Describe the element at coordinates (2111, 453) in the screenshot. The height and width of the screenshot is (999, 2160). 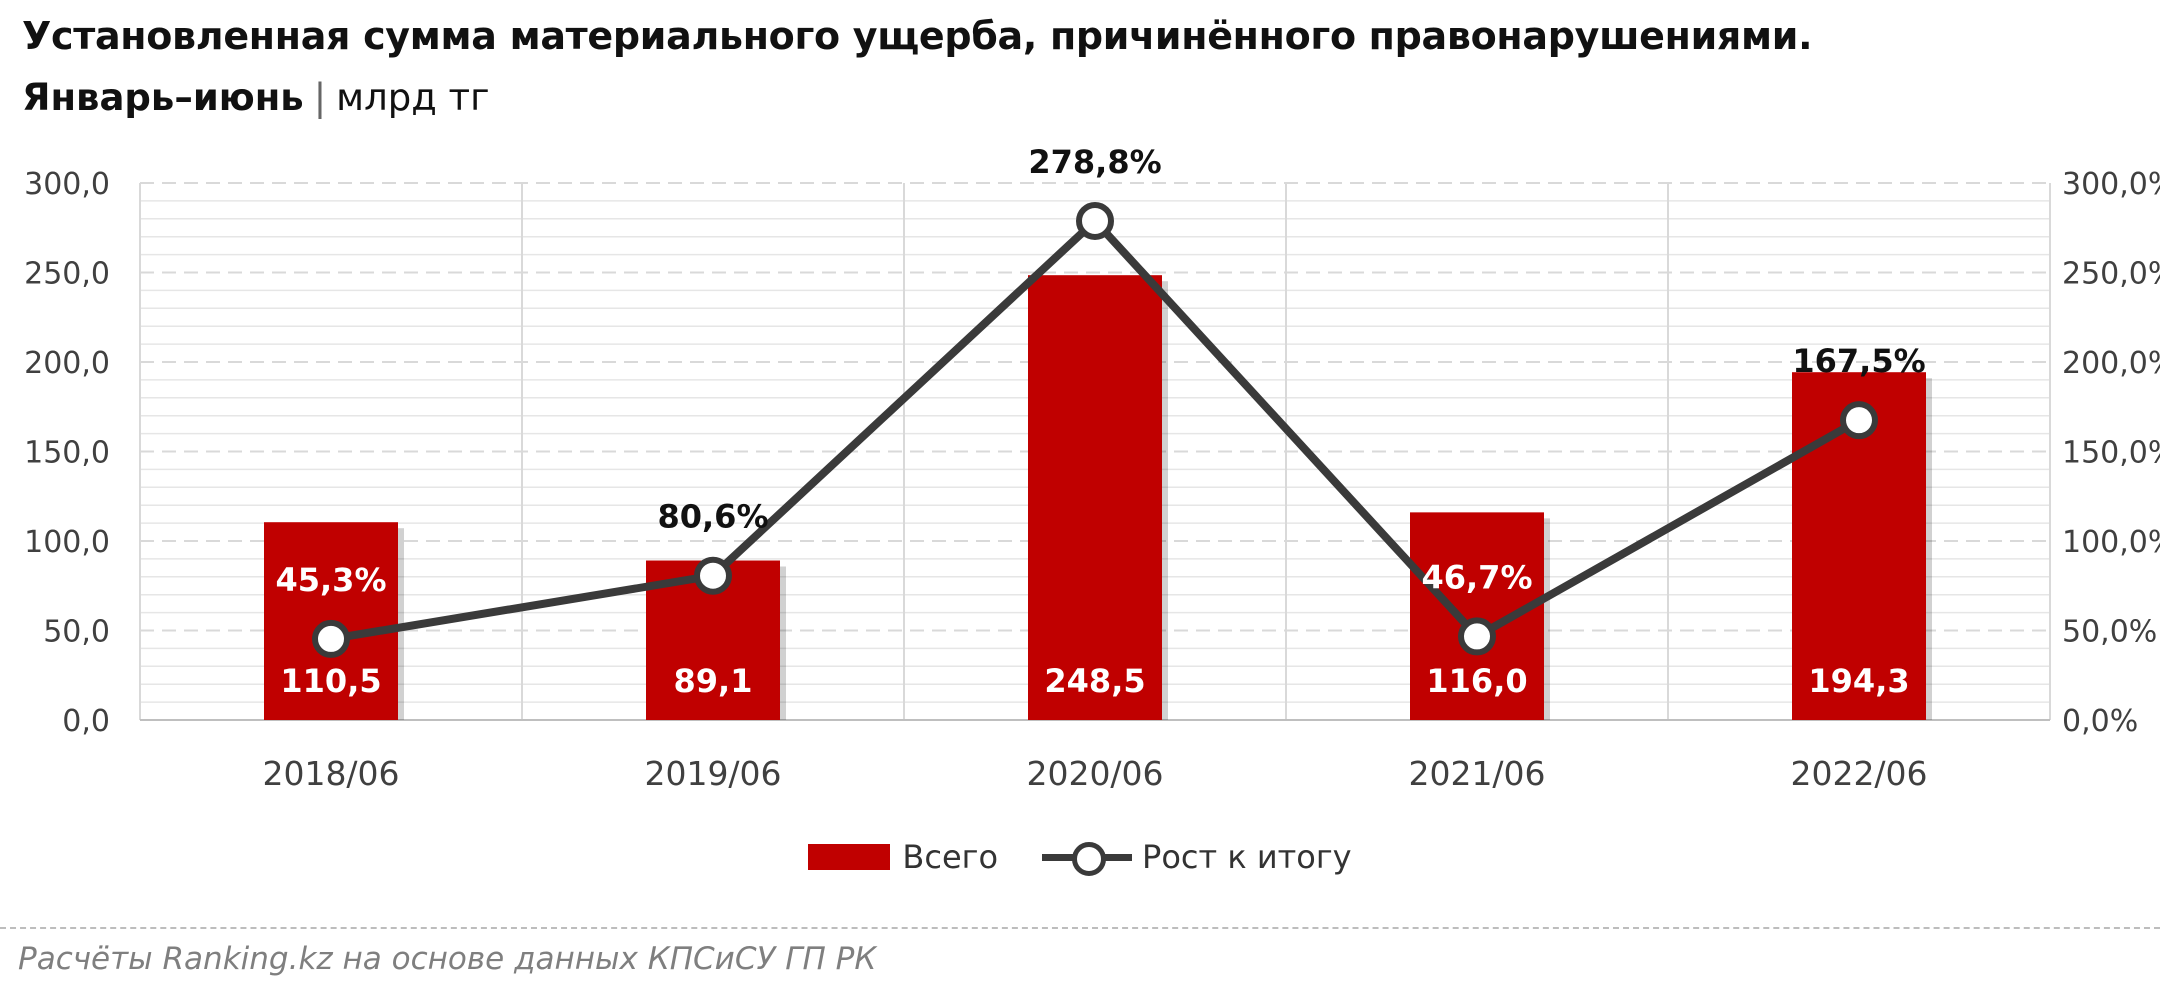
I see `y-right-tick-label: 150,0%` at that location.